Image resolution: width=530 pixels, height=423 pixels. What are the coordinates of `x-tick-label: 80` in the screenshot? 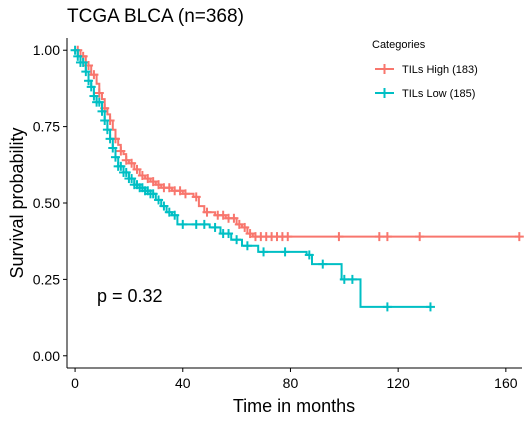 It's located at (291, 383).